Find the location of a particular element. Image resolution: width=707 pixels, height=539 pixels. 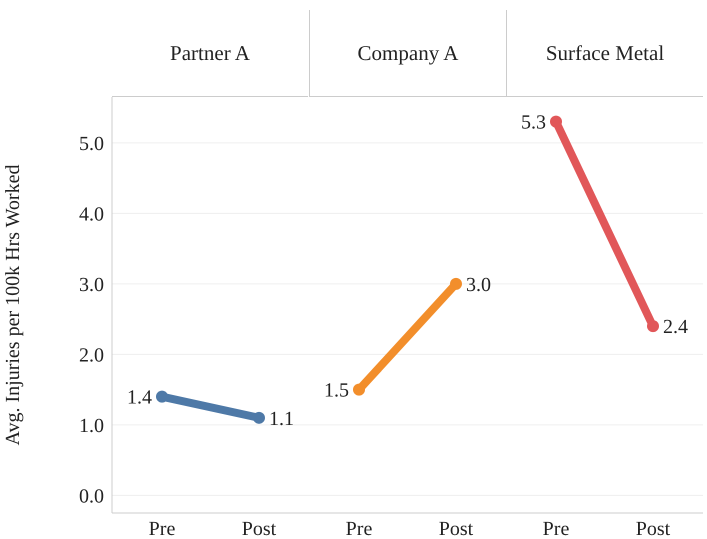

chart-title: Company A is located at coordinates (407, 53).